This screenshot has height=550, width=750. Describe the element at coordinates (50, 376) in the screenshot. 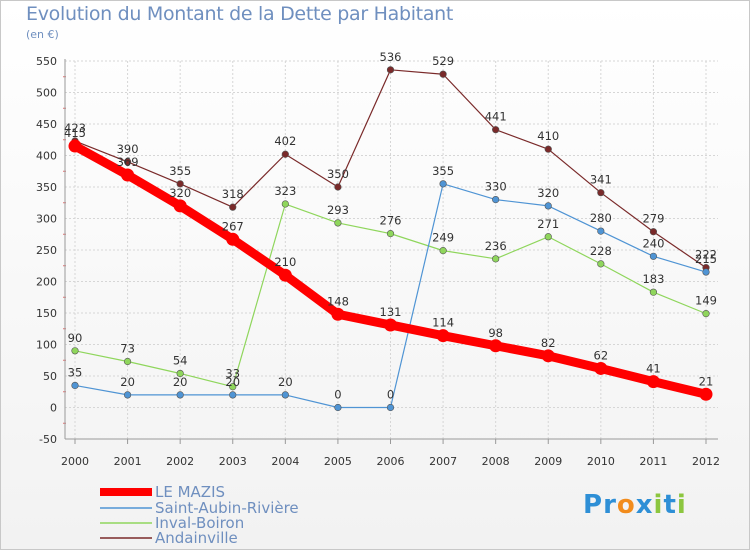

I see `y-tick-label: 50` at that location.